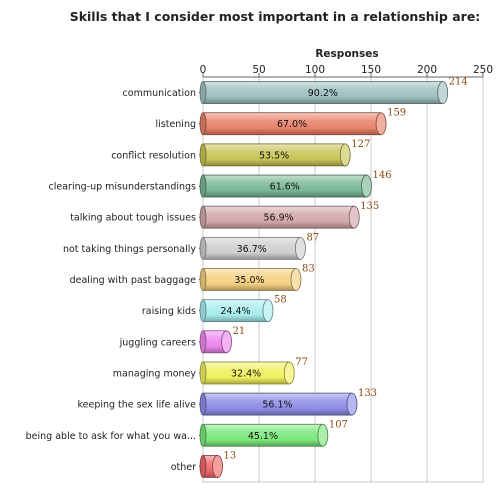 Image resolution: width=503 pixels, height=488 pixels. Describe the element at coordinates (133, 280) in the screenshot. I see `category-label: dealing with past baggage` at that location.